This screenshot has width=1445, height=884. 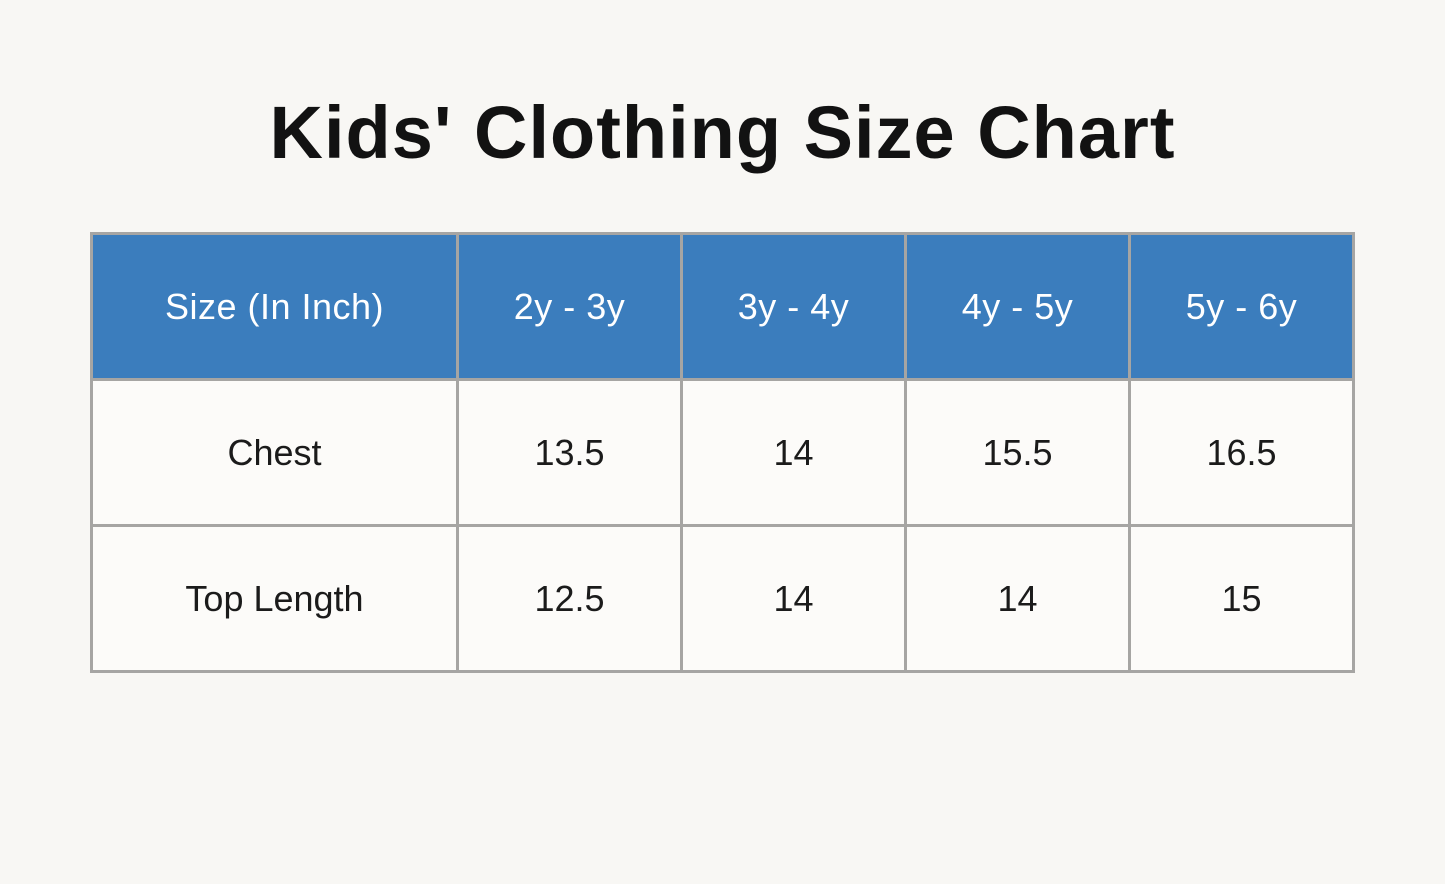 What do you see at coordinates (569, 598) in the screenshot?
I see `cell-top-length-2y-3y: 12.5` at bounding box center [569, 598].